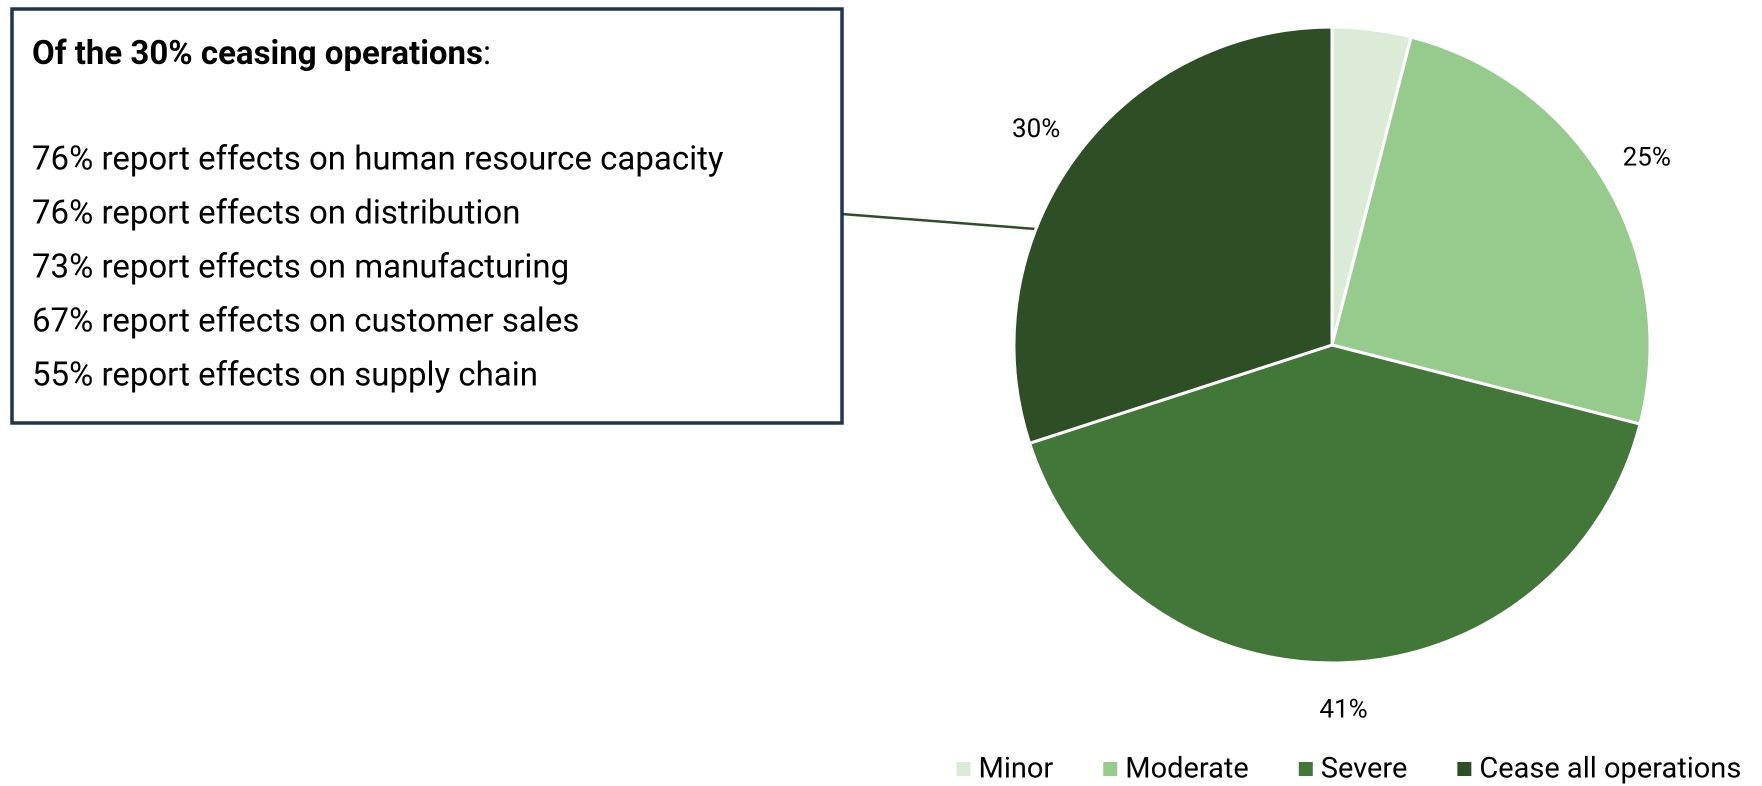 The height and width of the screenshot is (786, 1762). Describe the element at coordinates (257, 53) in the screenshot. I see `annotation-title-text: Of the 30% ceasing operations` at that location.